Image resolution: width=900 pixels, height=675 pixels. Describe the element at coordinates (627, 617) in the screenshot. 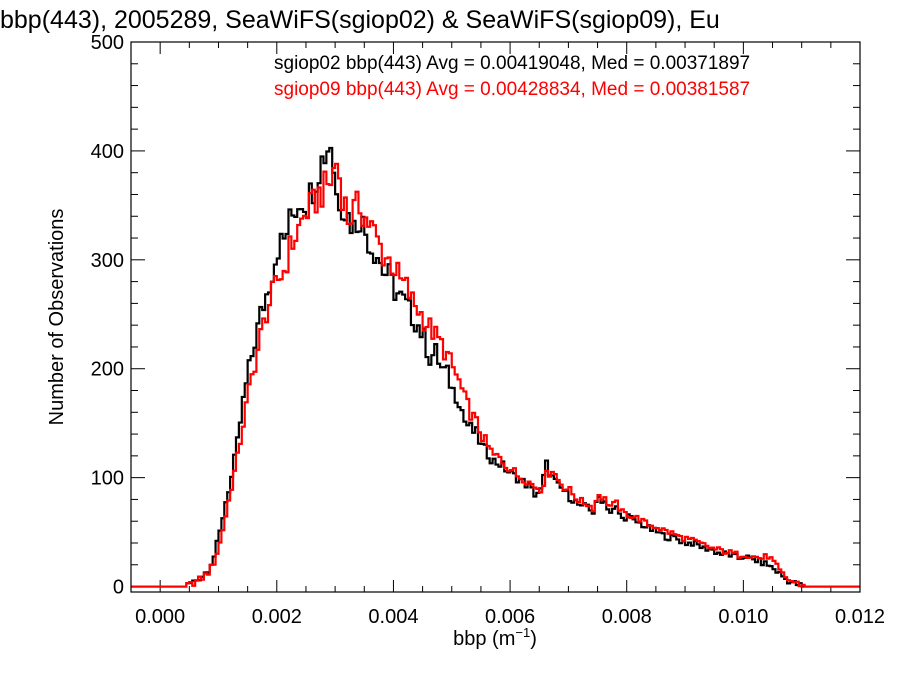

I see `x-tick-label: 0.008` at that location.